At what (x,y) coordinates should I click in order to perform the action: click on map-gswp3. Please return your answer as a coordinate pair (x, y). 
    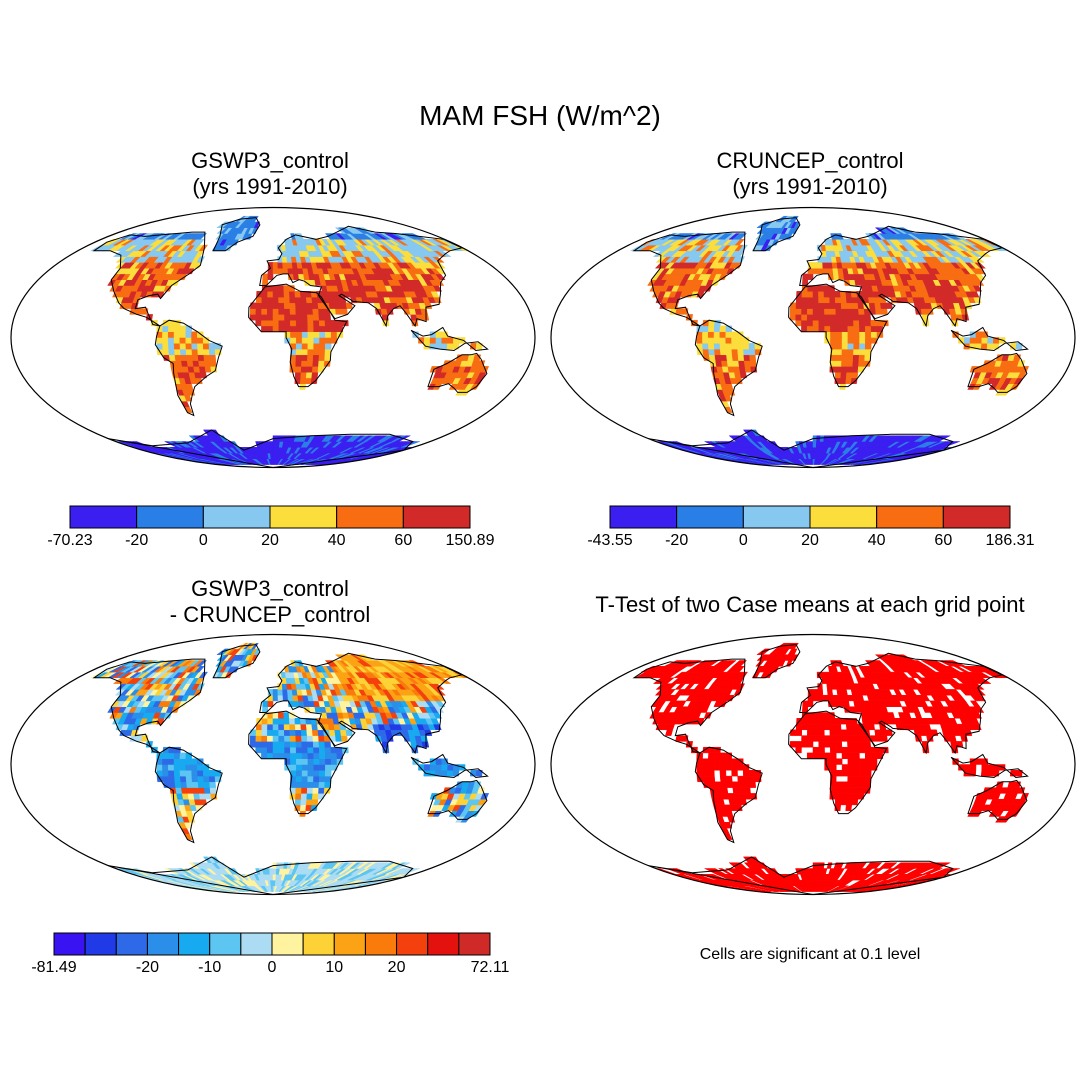
    Looking at the image, I should click on (273, 337).